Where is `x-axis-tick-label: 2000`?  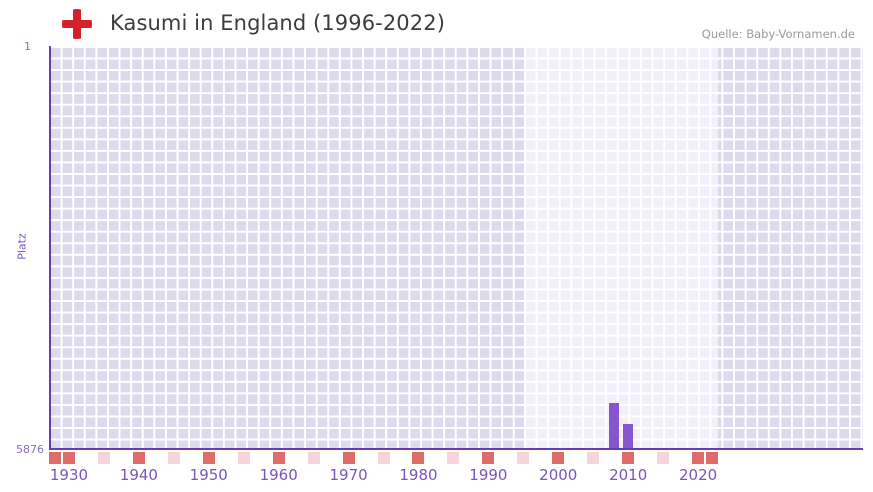
x-axis-tick-label: 2000 is located at coordinates (558, 475).